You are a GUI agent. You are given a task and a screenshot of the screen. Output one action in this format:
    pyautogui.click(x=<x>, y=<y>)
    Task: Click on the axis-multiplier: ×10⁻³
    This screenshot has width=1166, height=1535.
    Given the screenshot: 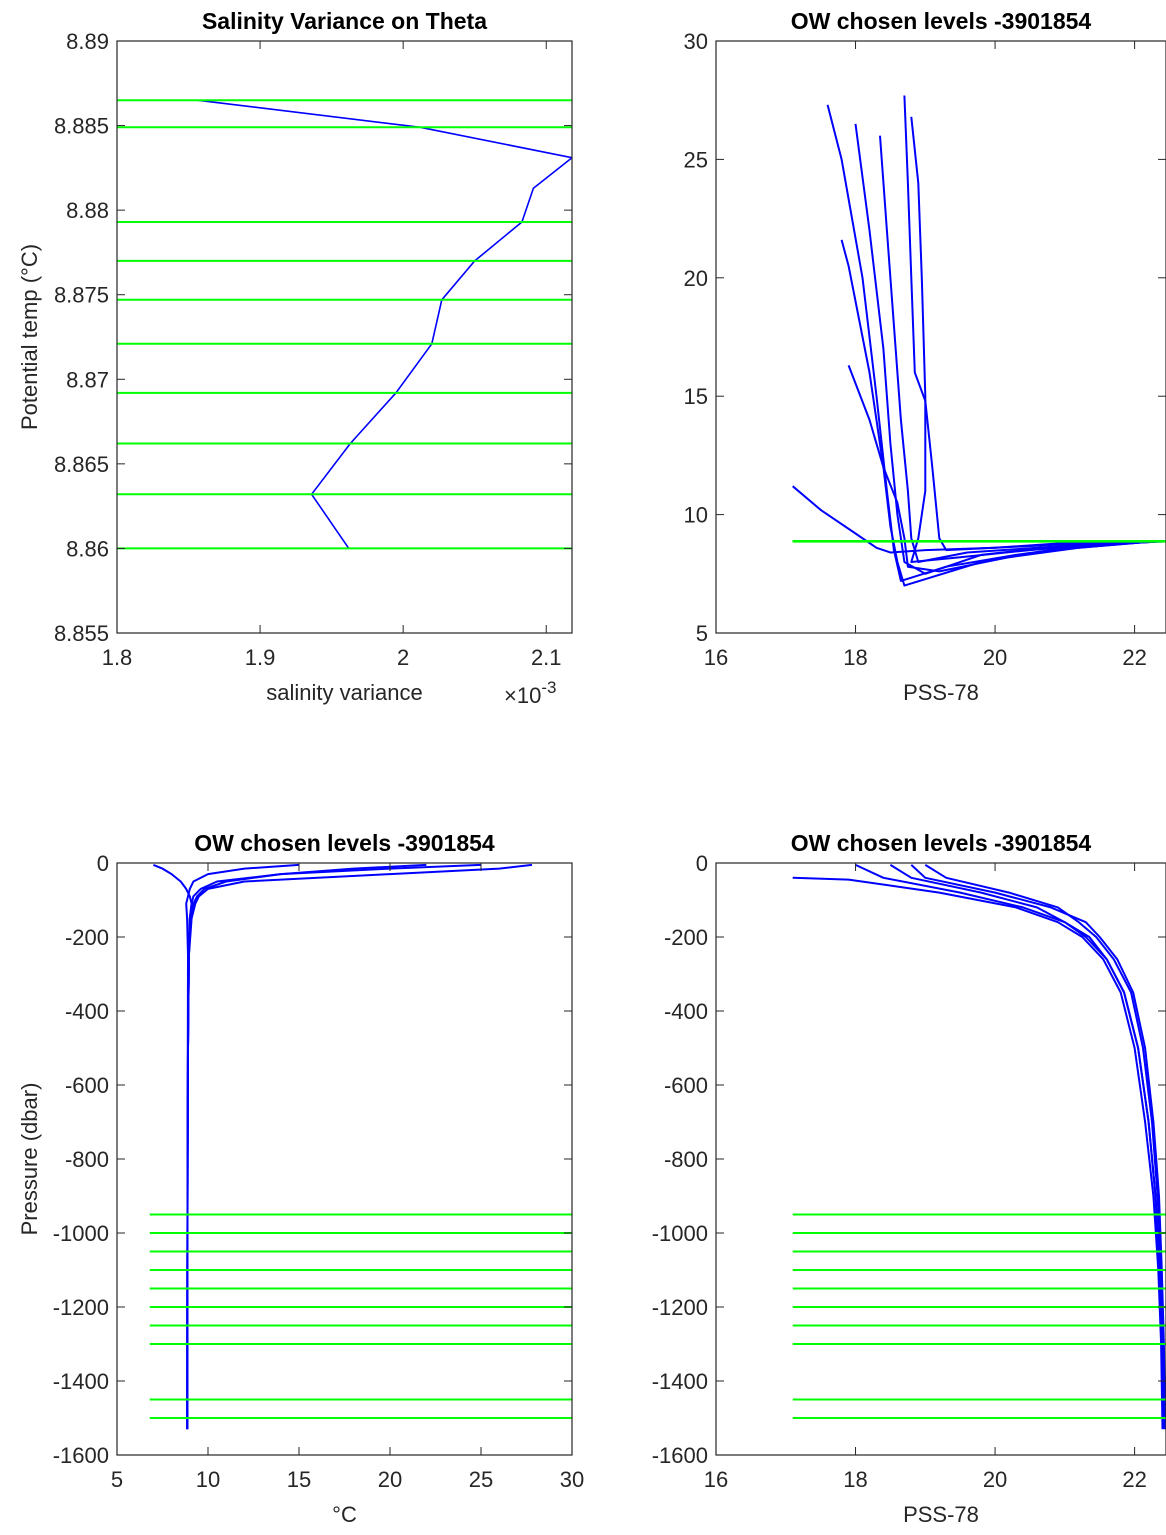 What is the action you would take?
    pyautogui.click(x=530, y=693)
    